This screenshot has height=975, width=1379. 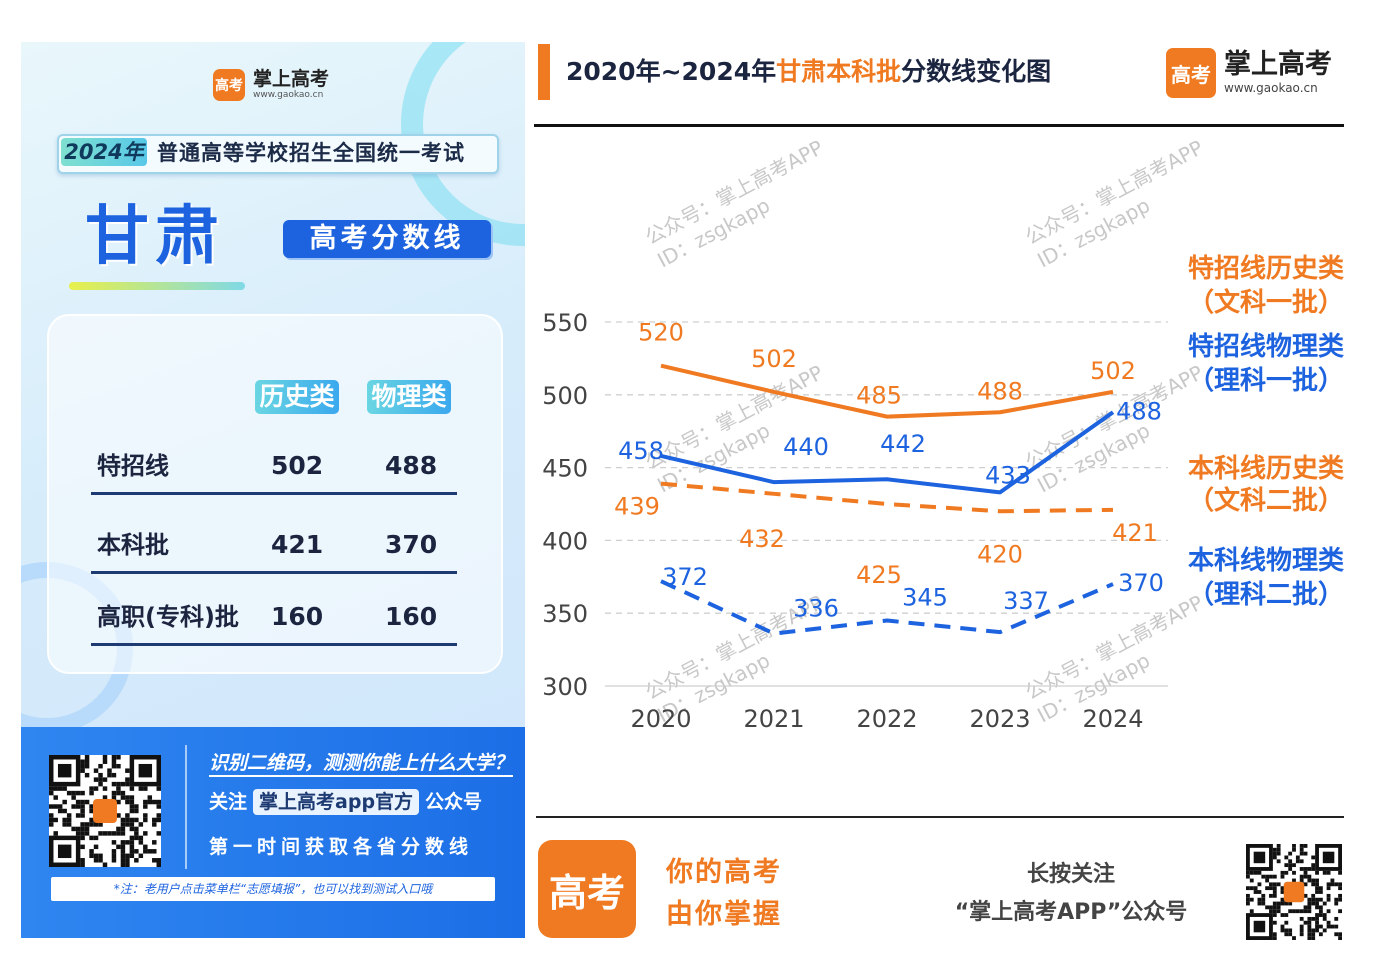 I want to click on x-tick-label: 2020, so click(x=660, y=719).